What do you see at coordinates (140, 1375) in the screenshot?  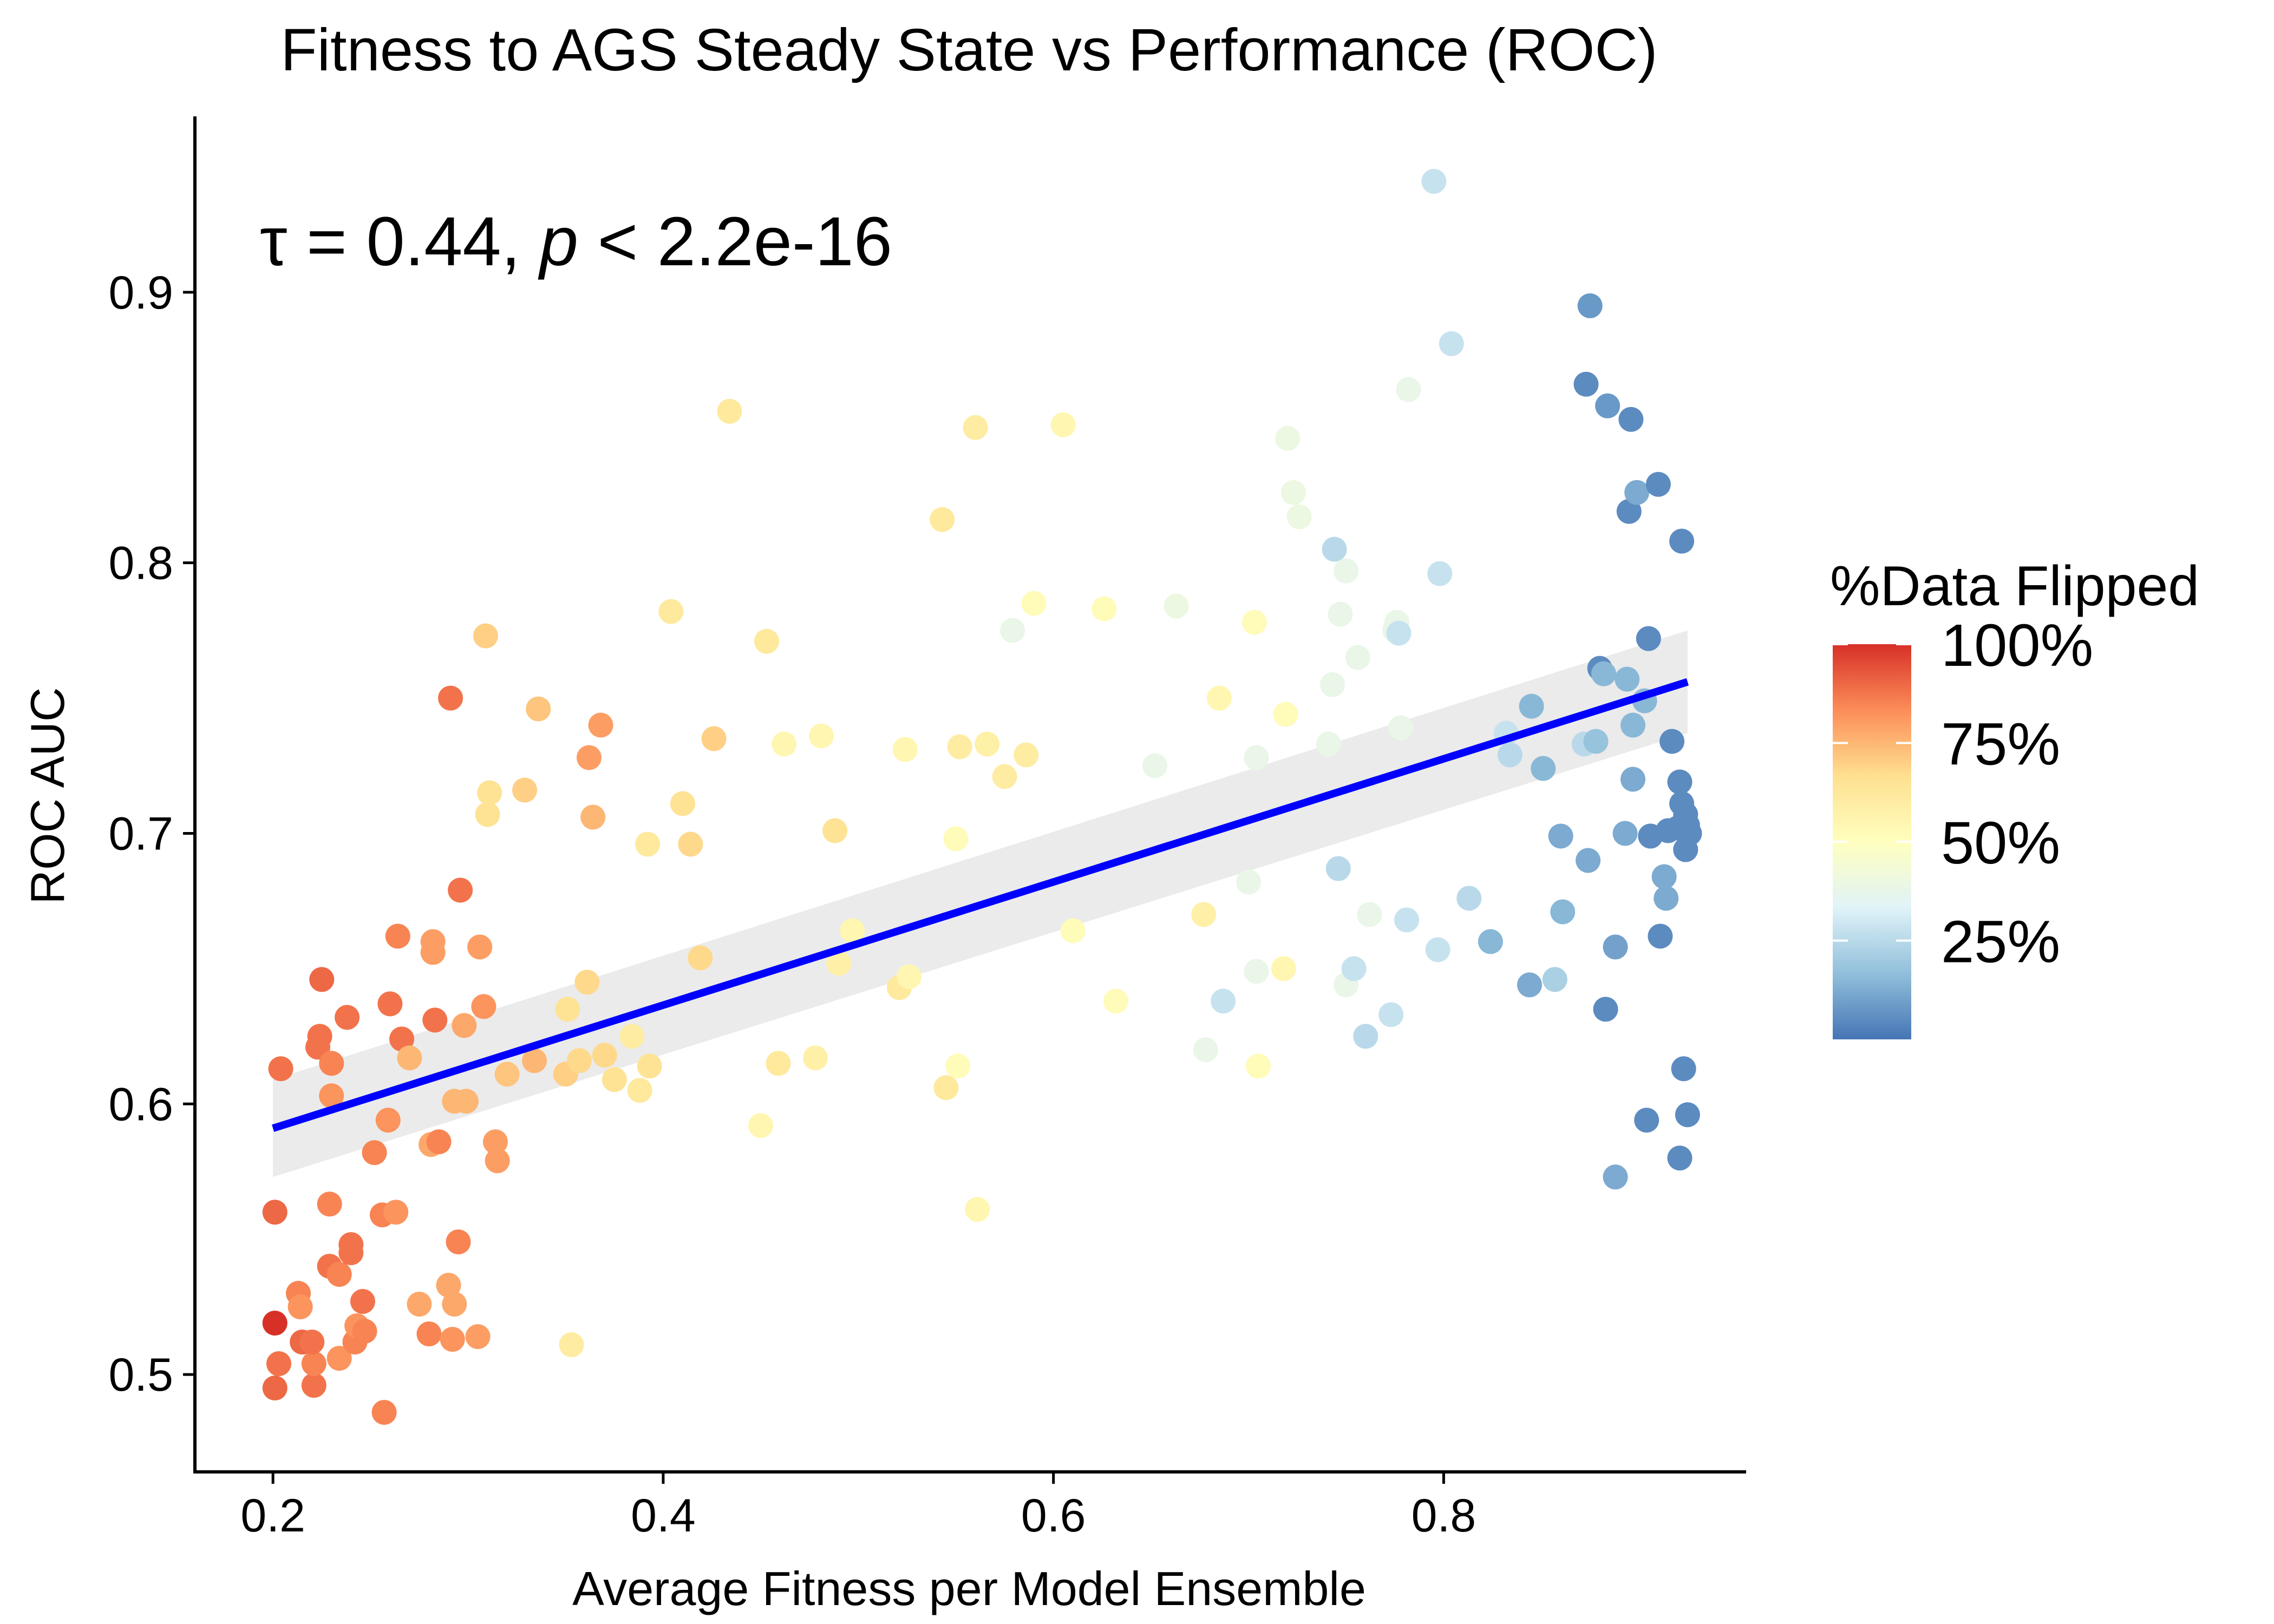 I see `y-tick-label: 0.5` at bounding box center [140, 1375].